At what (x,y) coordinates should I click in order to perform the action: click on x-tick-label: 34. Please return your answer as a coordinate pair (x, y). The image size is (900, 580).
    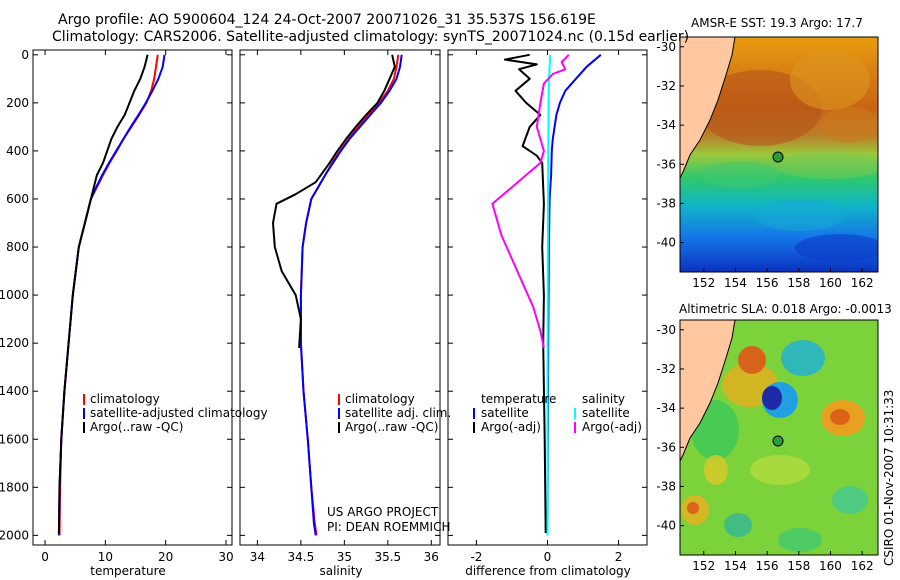
    Looking at the image, I should click on (257, 557).